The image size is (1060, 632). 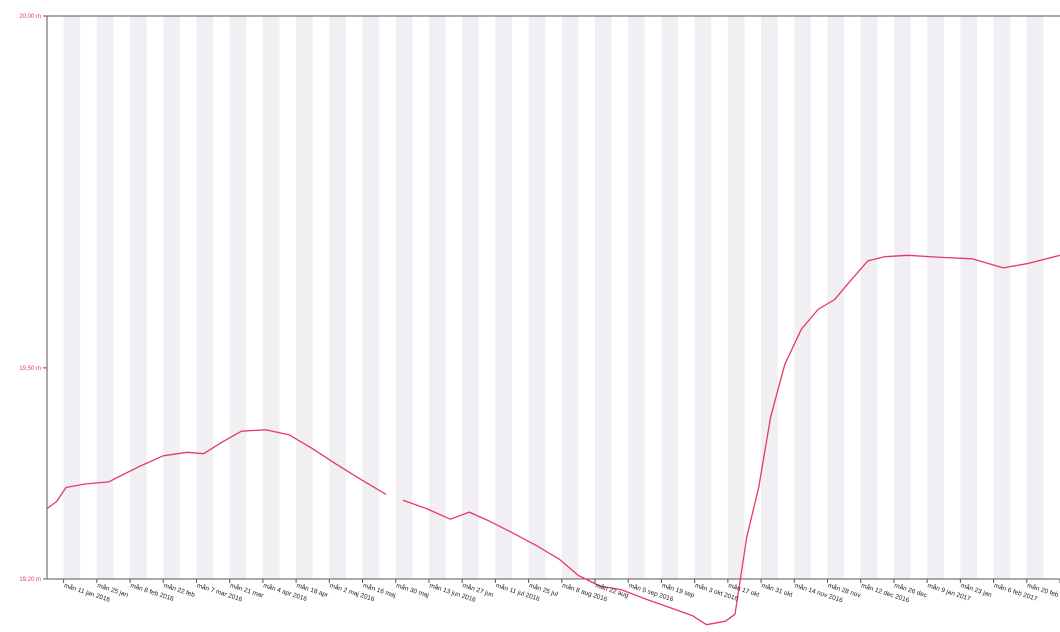 What do you see at coordinates (30, 369) in the screenshot?
I see `y-tick-label: 19,50 m` at bounding box center [30, 369].